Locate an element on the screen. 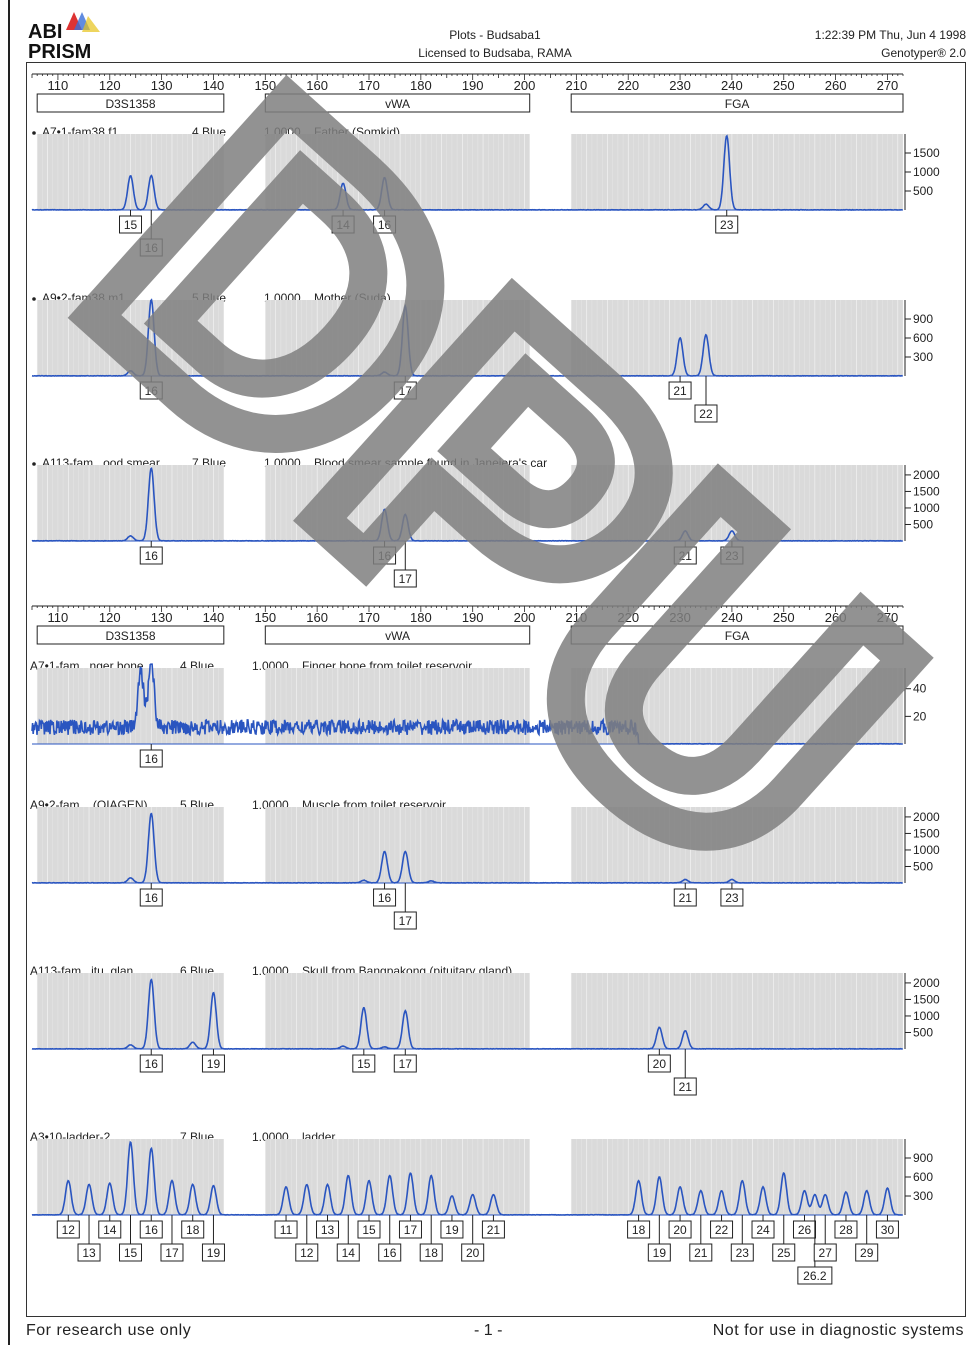  scale-tick-label: 170 is located at coordinates (369, 85).